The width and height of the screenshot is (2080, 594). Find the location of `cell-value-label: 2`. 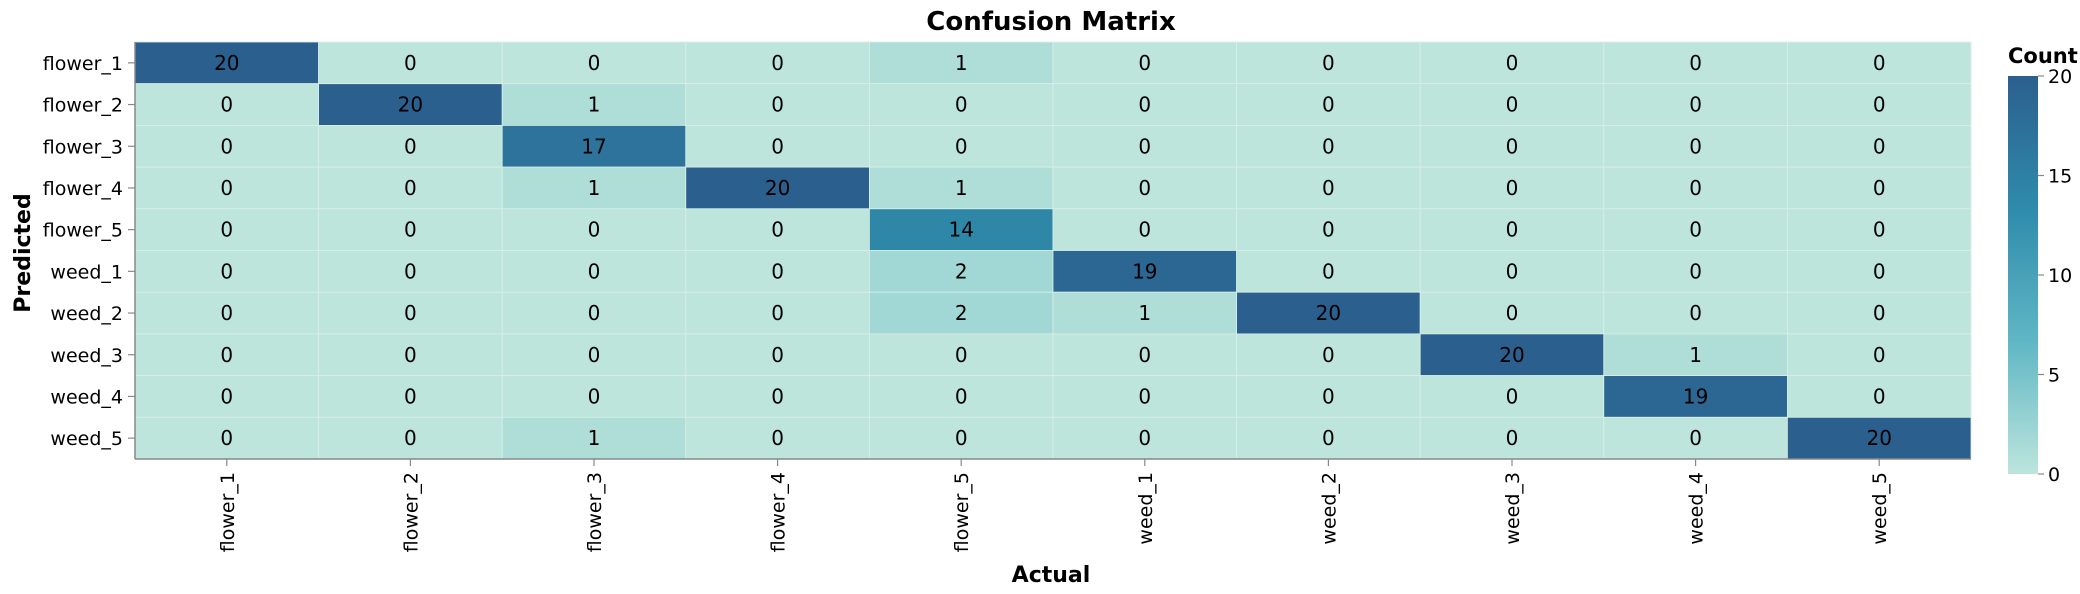

cell-value-label: 2 is located at coordinates (961, 271).